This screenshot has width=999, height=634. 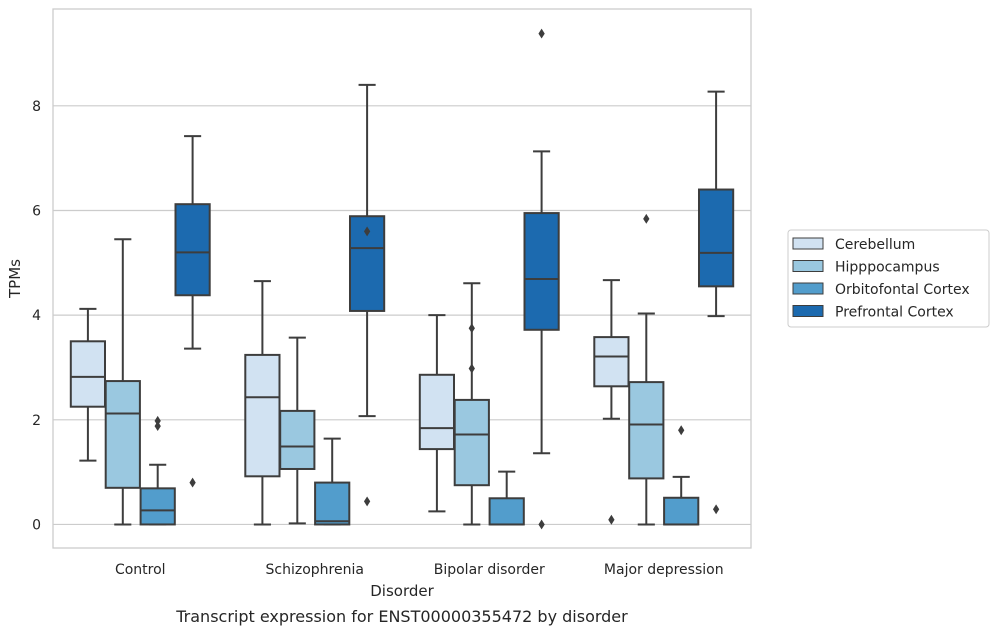 What do you see at coordinates (664, 570) in the screenshot?
I see `x-tick-label: Major depression` at bounding box center [664, 570].